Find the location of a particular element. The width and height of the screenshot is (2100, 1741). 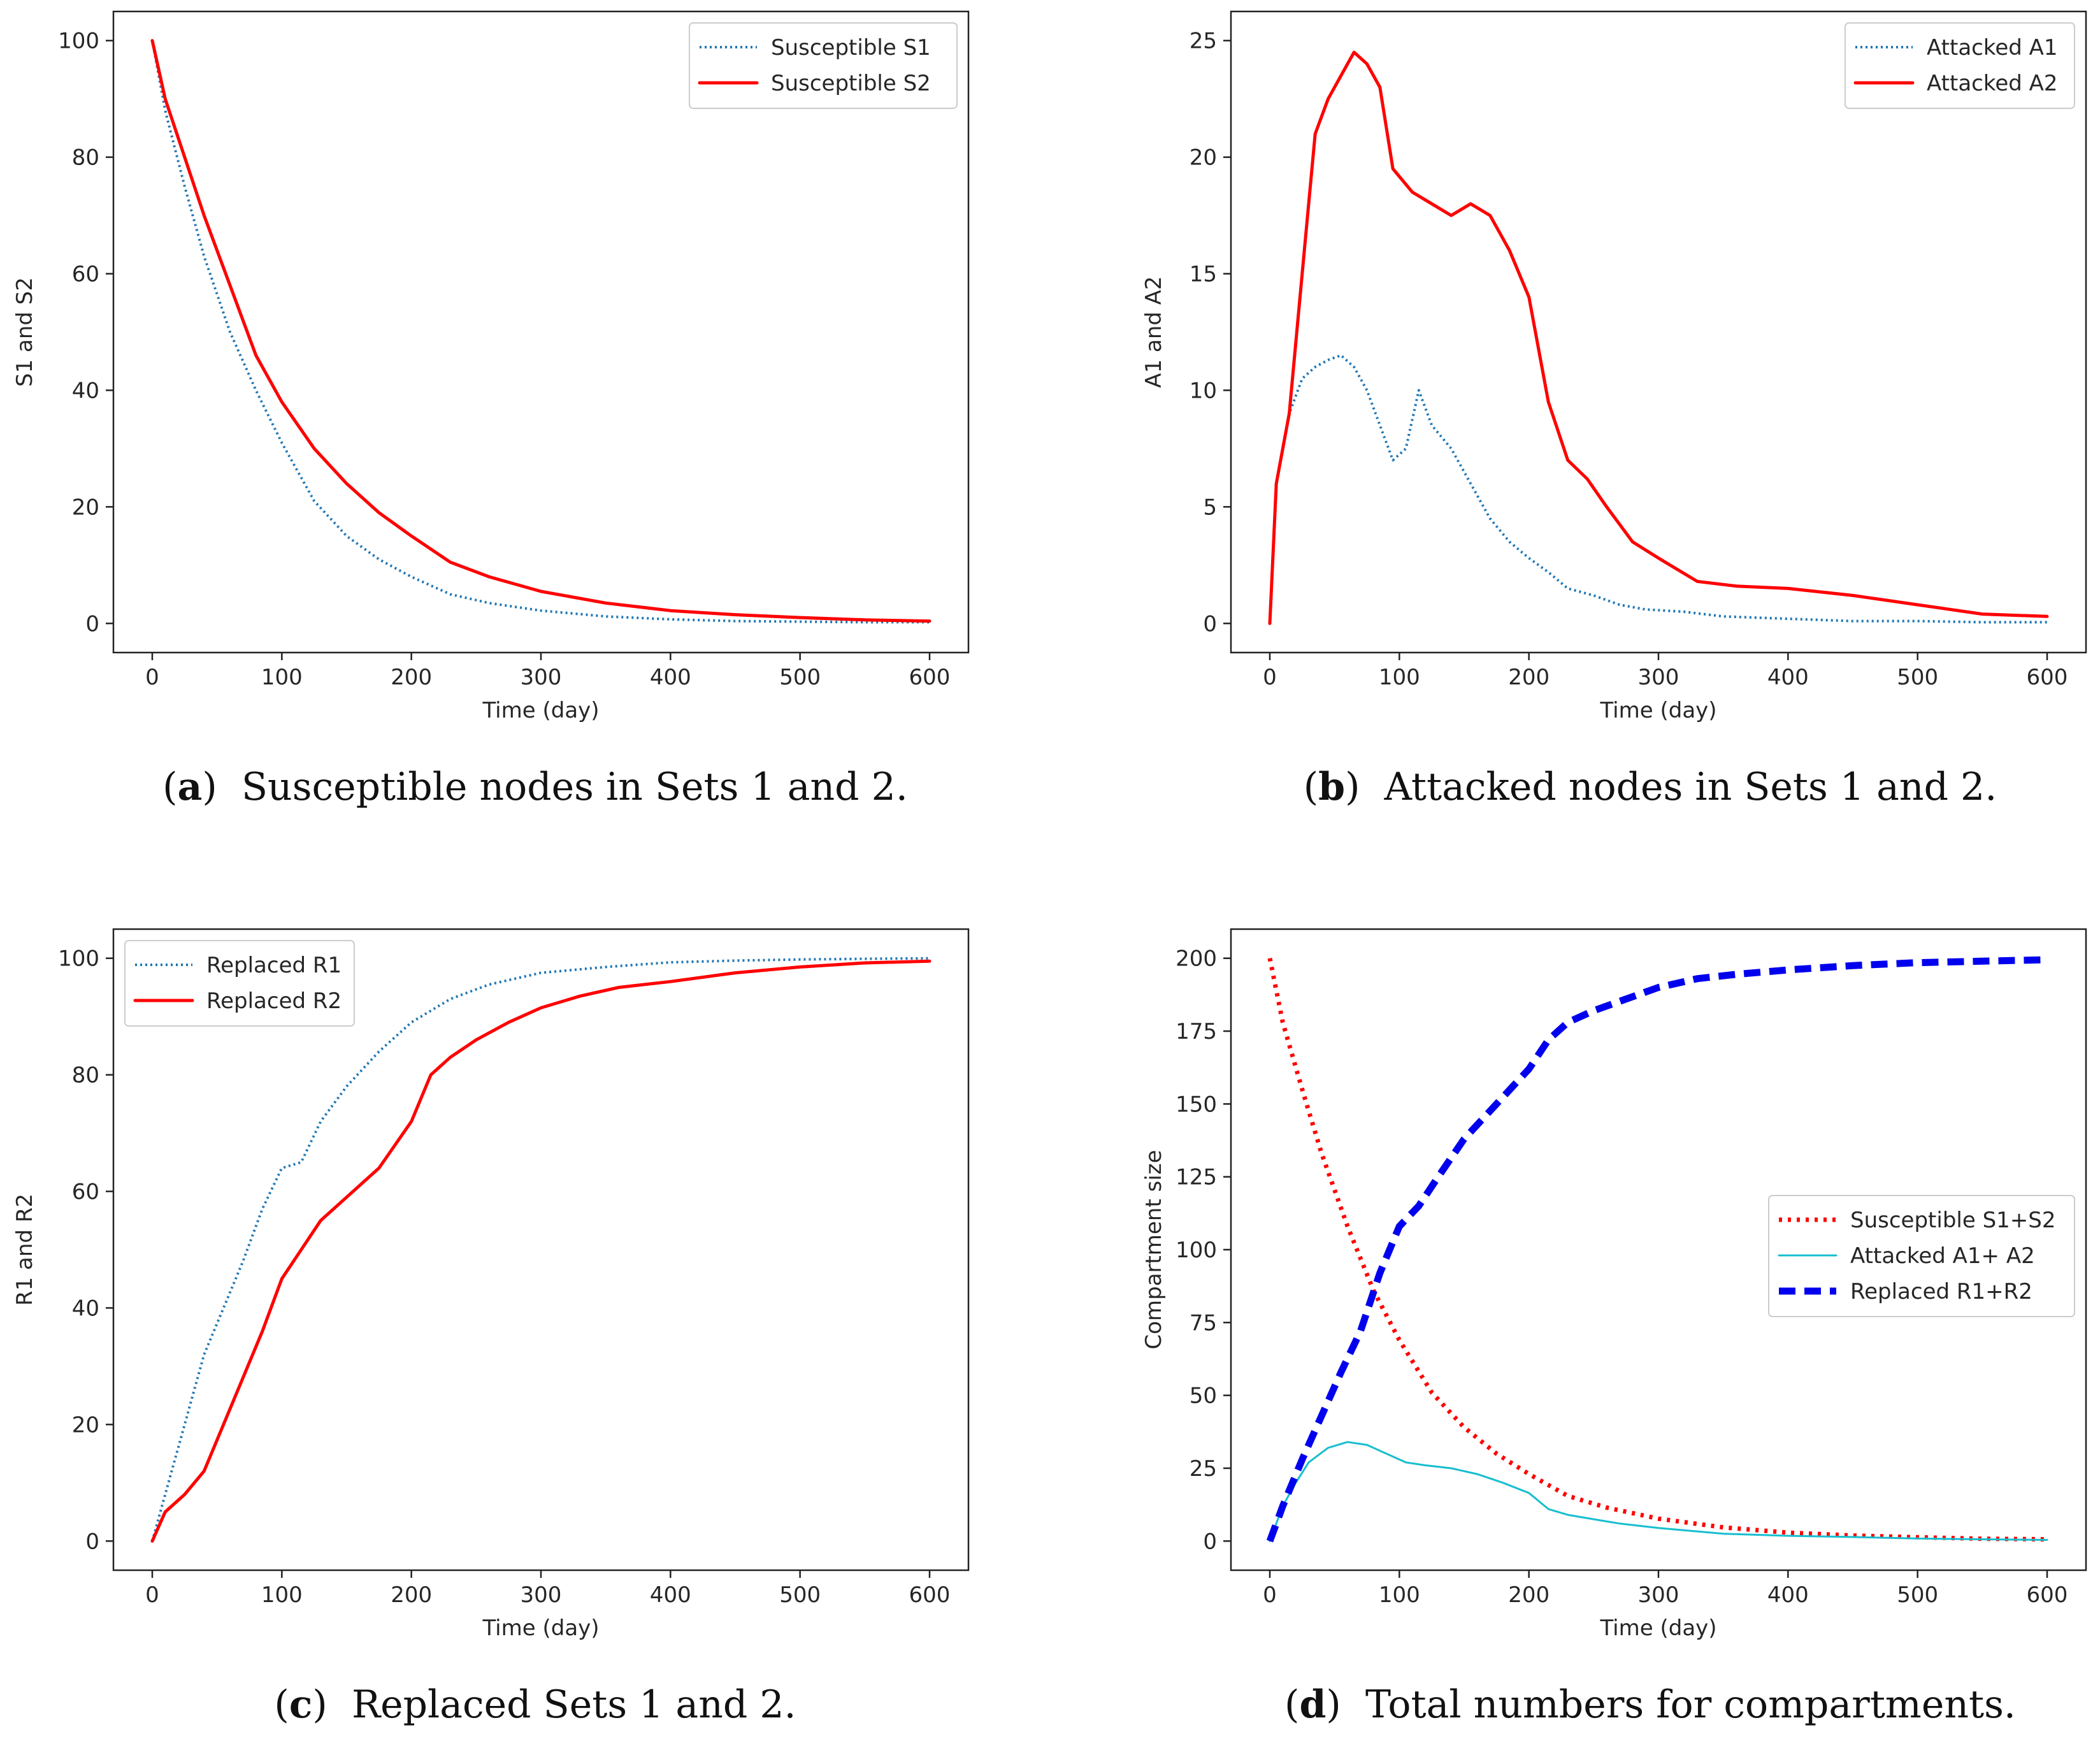

series-line-susceptible-s2 is located at coordinates (540, 331).